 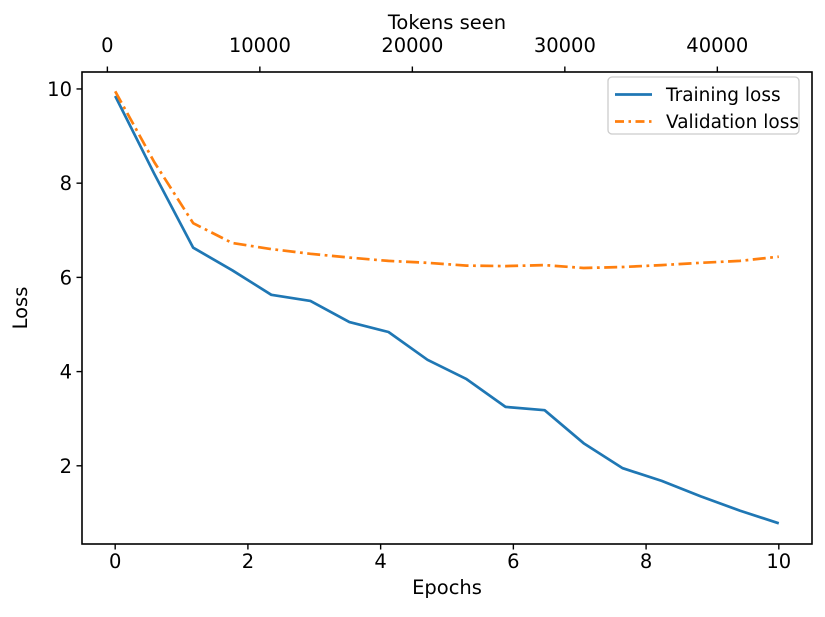 I want to click on top-tick-label: 40000, so click(x=717, y=45).